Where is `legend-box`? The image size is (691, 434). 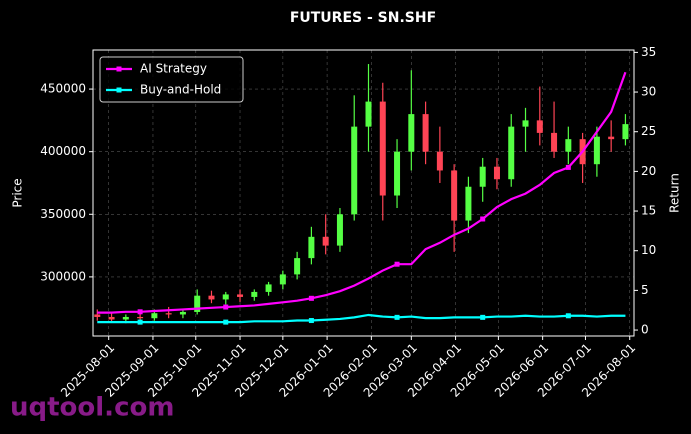 legend-box is located at coordinates (171, 79).